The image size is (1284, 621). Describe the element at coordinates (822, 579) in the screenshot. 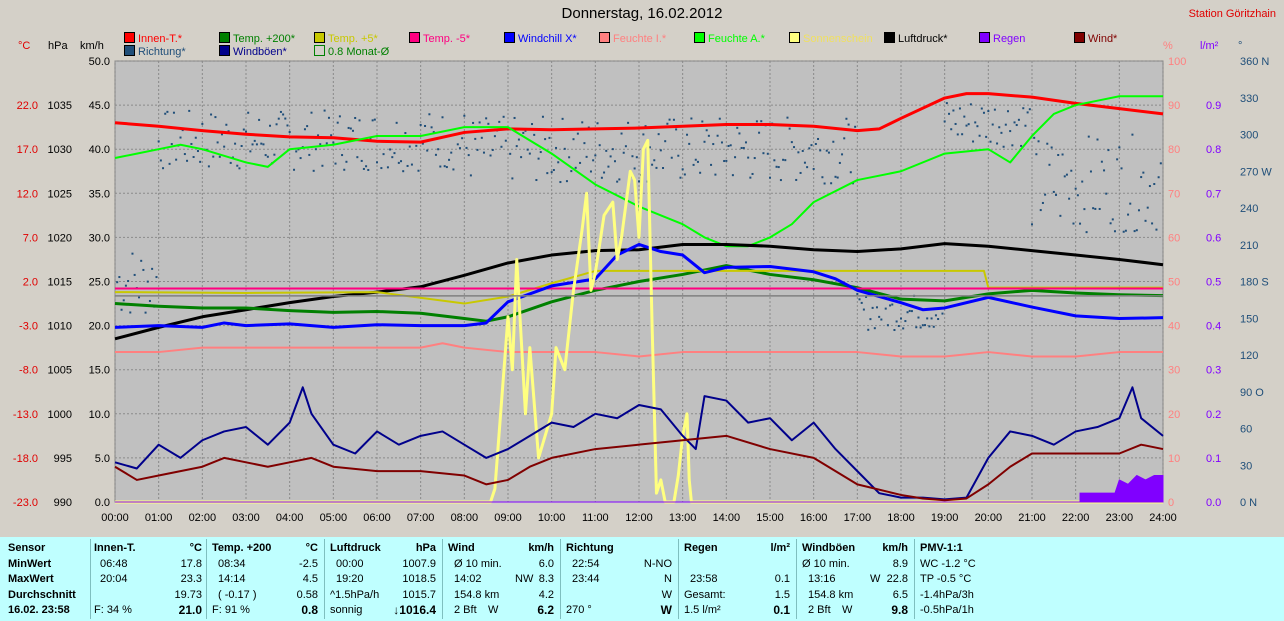

I see `gust-max-time: 13:16` at that location.